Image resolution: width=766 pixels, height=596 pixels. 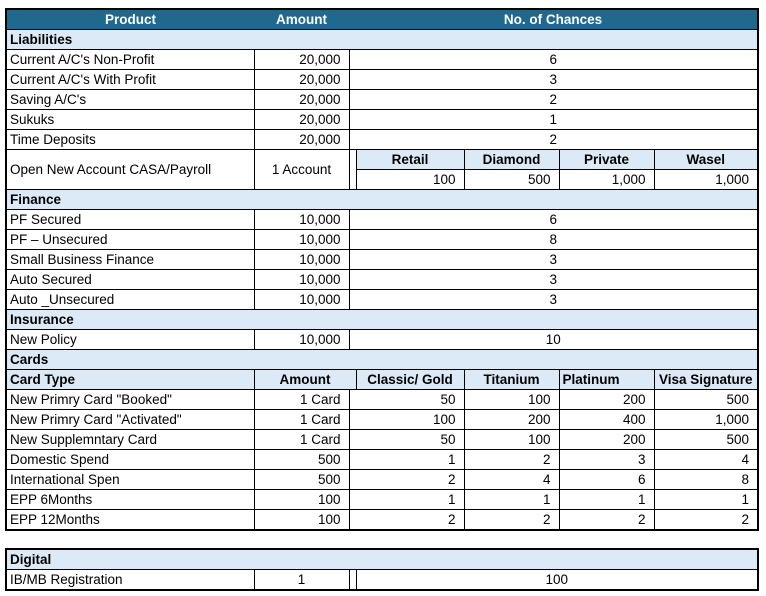 What do you see at coordinates (130, 459) in the screenshot?
I see `product-cell: Domestic Spend` at bounding box center [130, 459].